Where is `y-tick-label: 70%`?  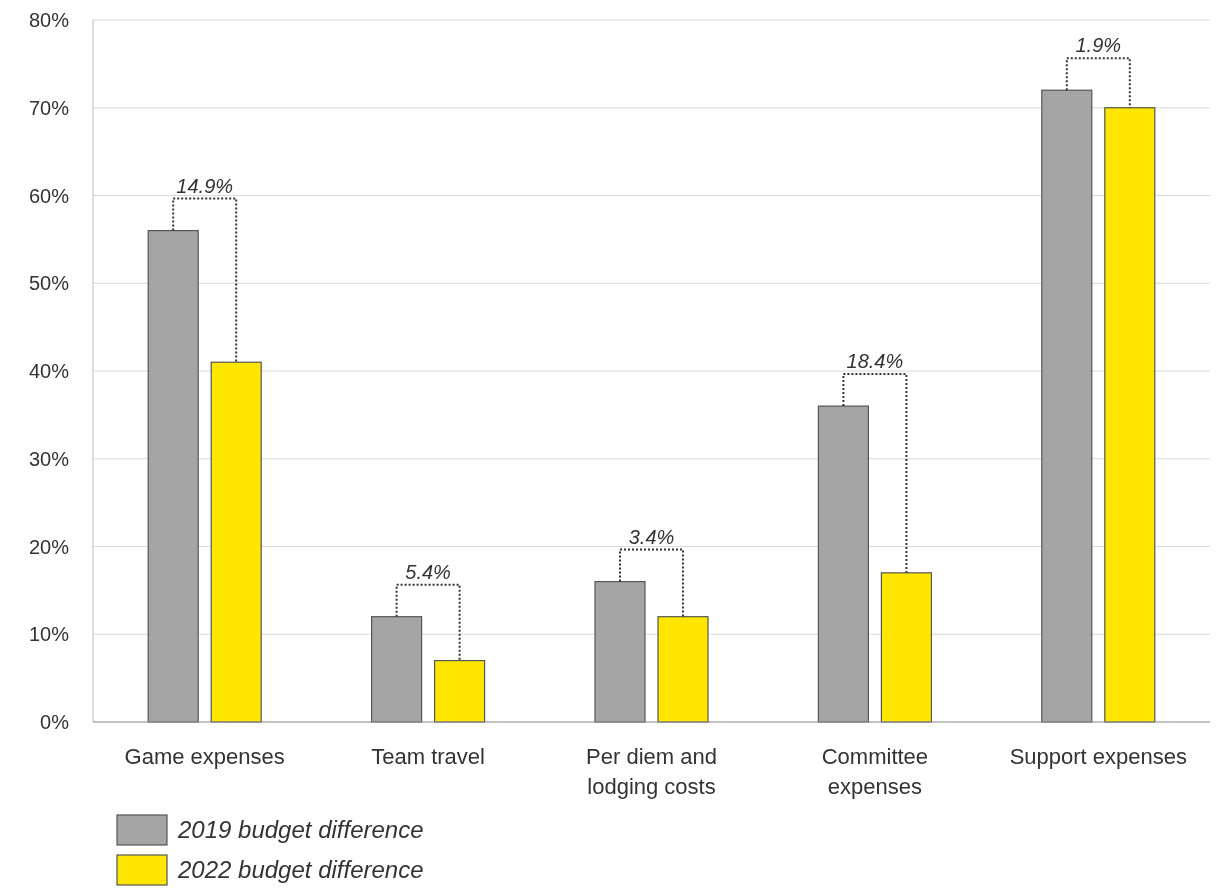 y-tick-label: 70% is located at coordinates (49, 107).